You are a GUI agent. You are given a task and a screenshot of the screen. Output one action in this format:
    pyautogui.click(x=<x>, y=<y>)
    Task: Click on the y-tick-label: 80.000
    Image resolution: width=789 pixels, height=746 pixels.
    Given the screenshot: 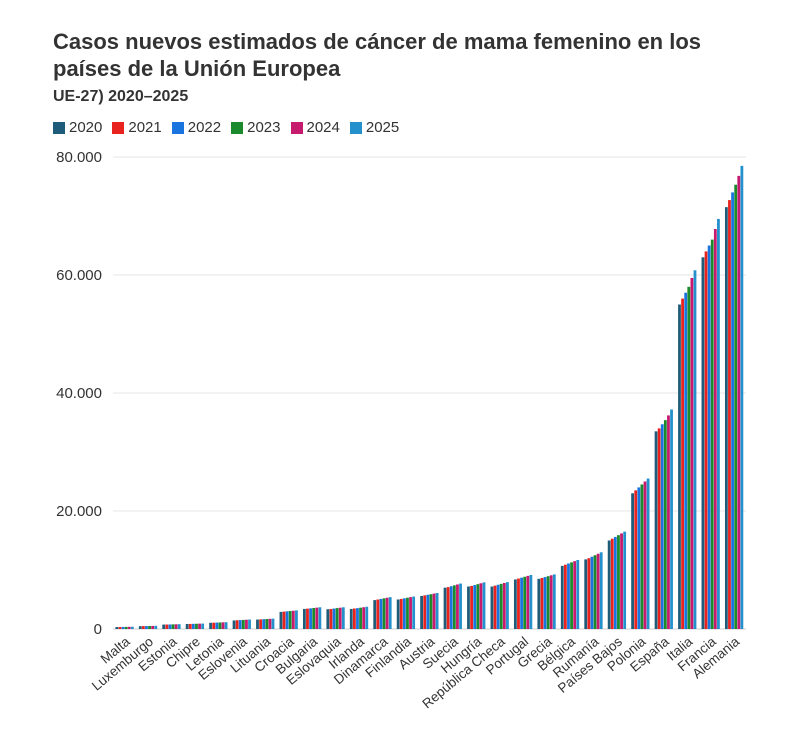 What is the action you would take?
    pyautogui.click(x=79, y=157)
    